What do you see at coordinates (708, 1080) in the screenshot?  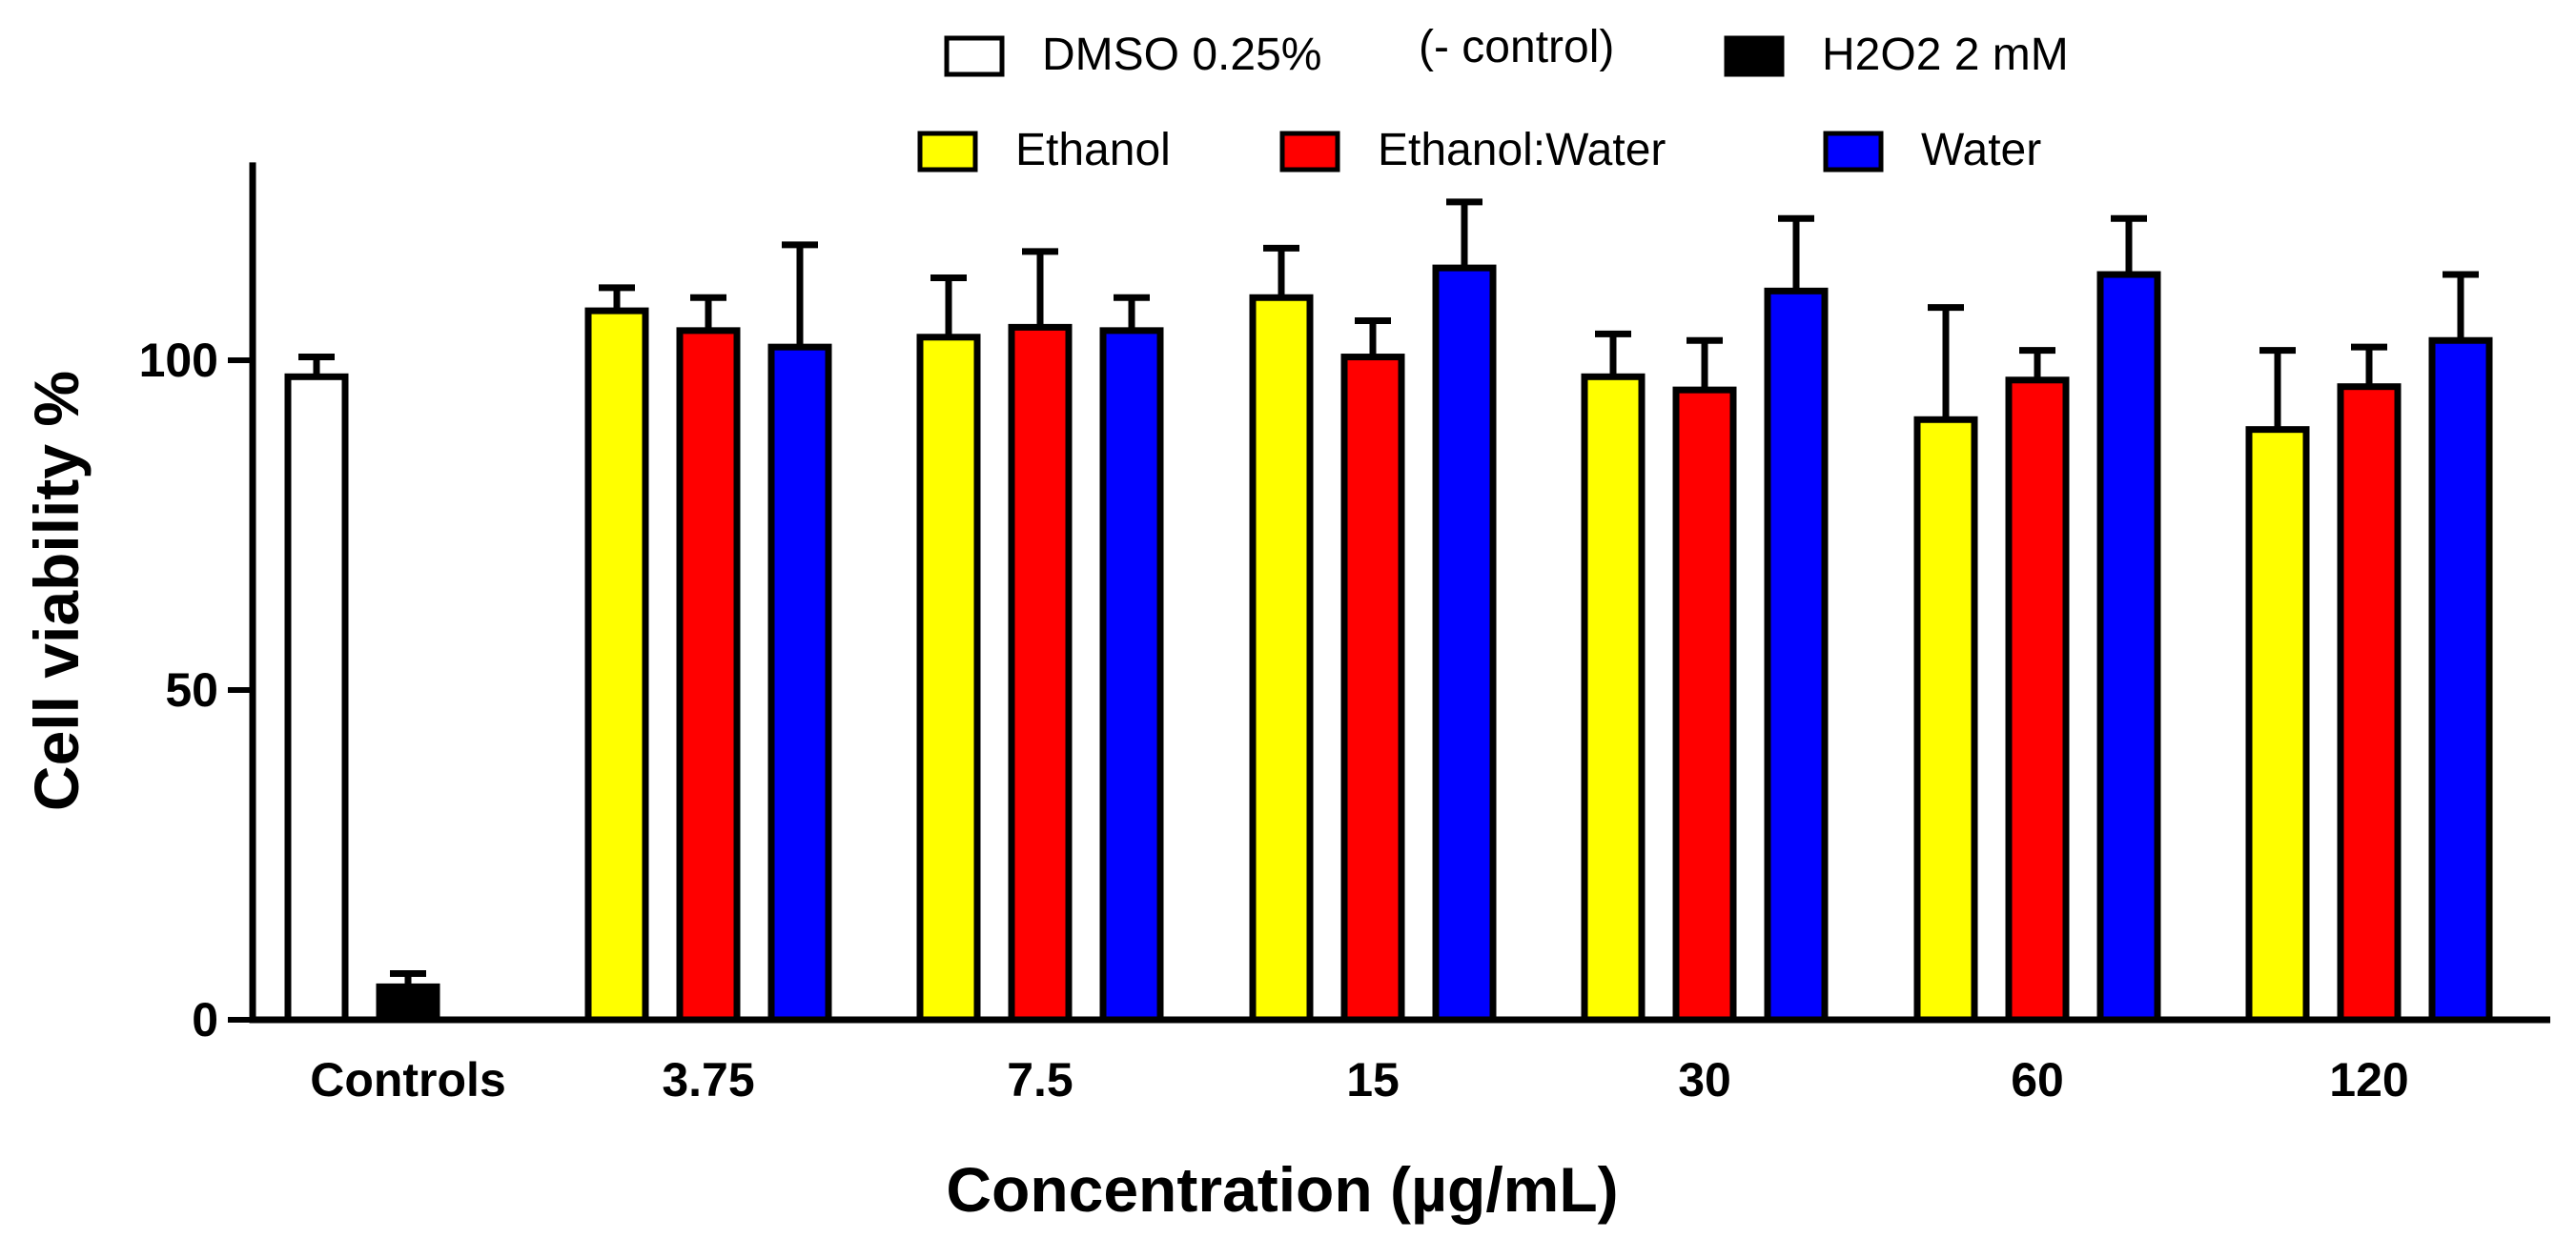 I see `x-tick-label: 3.75` at bounding box center [708, 1080].